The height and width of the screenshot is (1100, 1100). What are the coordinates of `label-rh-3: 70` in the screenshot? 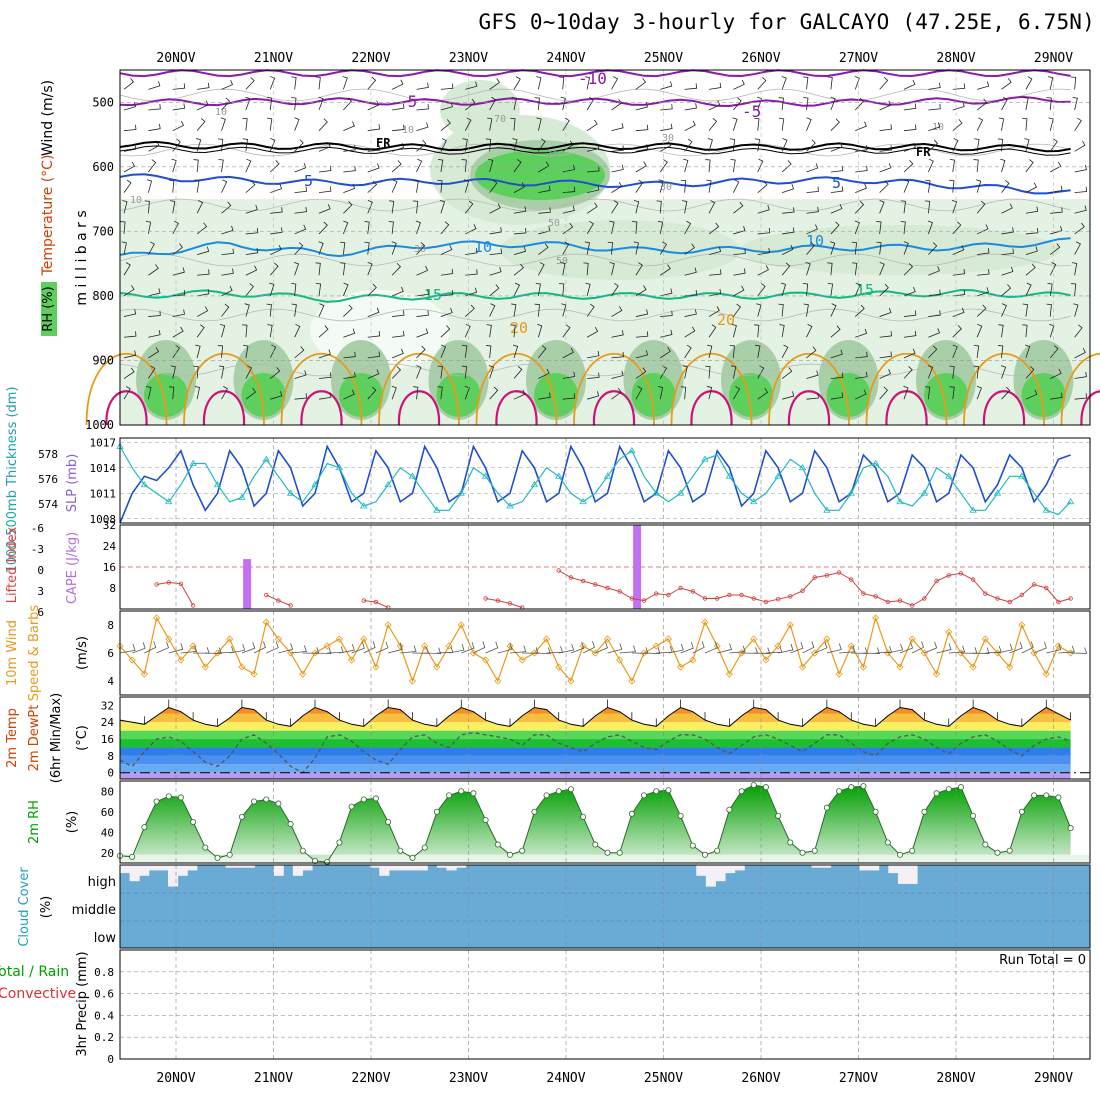 It's located at (500, 119).